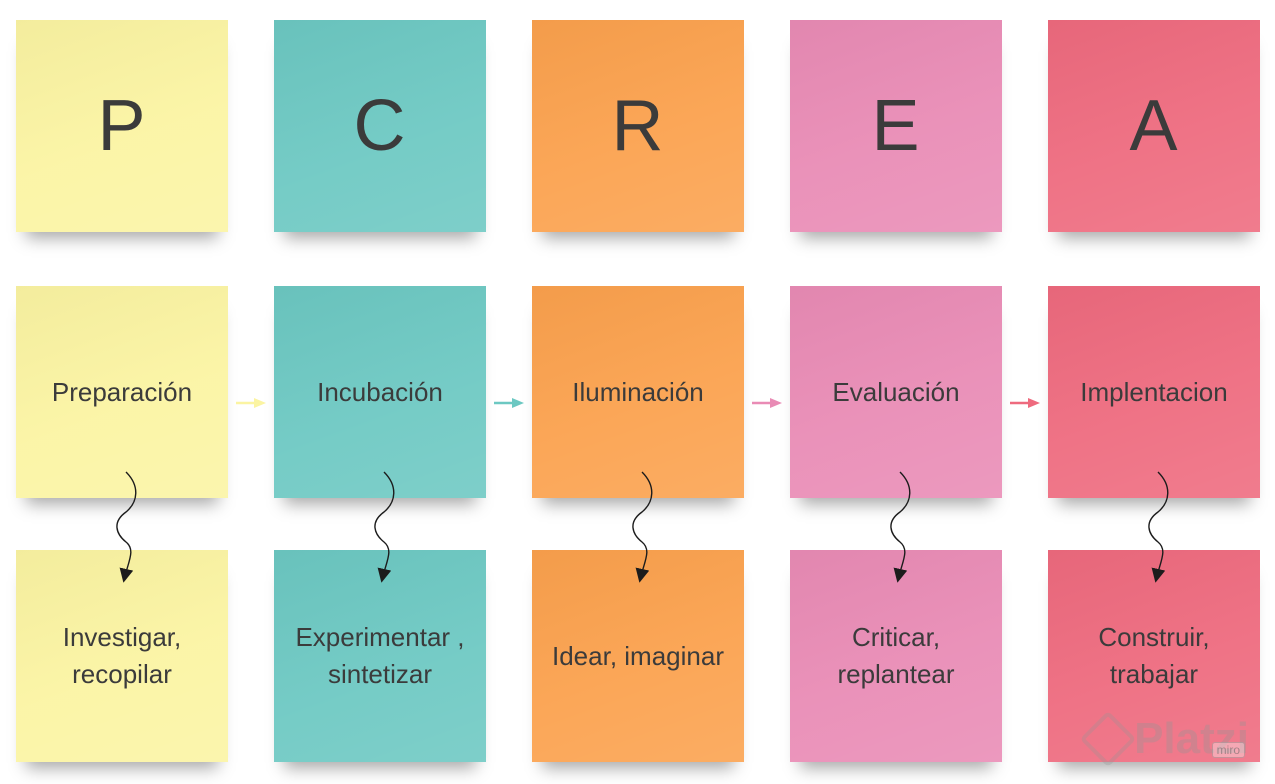  I want to click on letter-e: E, so click(896, 126).